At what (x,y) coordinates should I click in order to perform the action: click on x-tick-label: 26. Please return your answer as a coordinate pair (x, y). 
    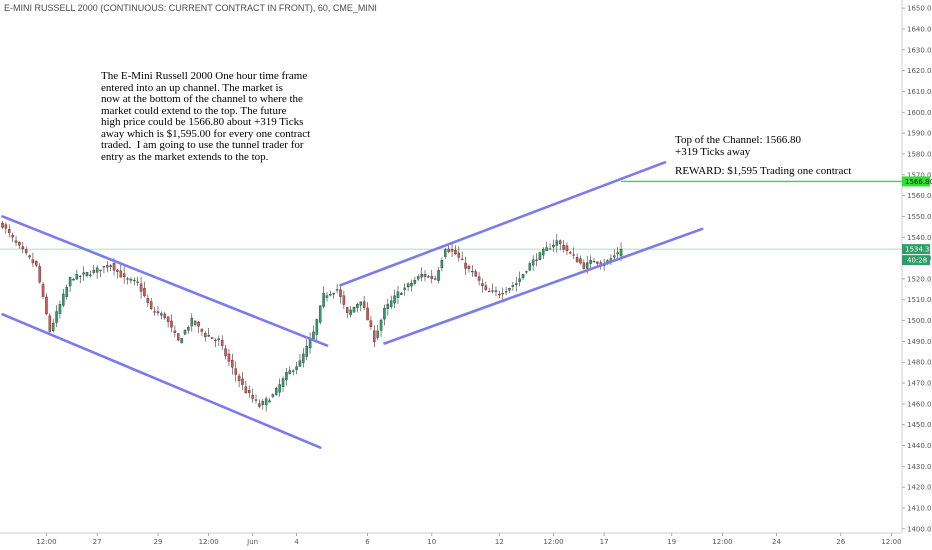
    Looking at the image, I should click on (840, 542).